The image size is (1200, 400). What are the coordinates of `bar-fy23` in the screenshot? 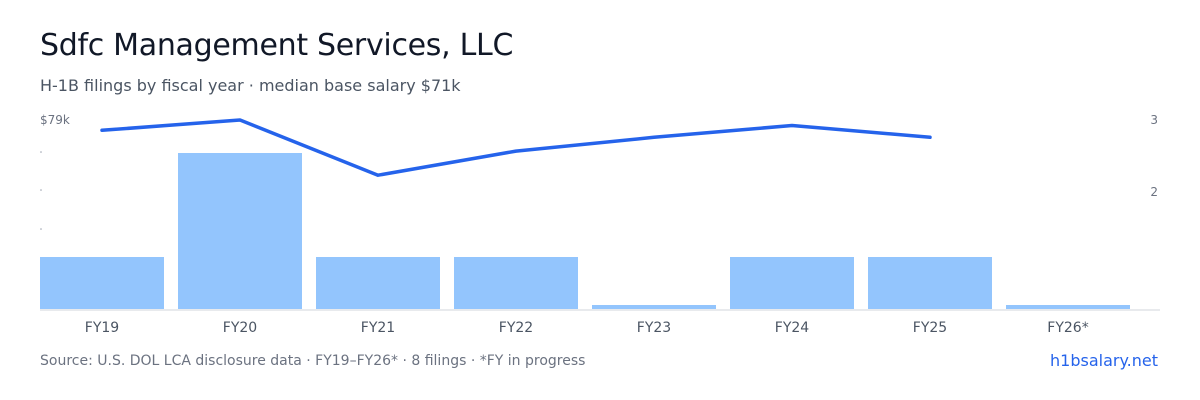 It's located at (654, 307).